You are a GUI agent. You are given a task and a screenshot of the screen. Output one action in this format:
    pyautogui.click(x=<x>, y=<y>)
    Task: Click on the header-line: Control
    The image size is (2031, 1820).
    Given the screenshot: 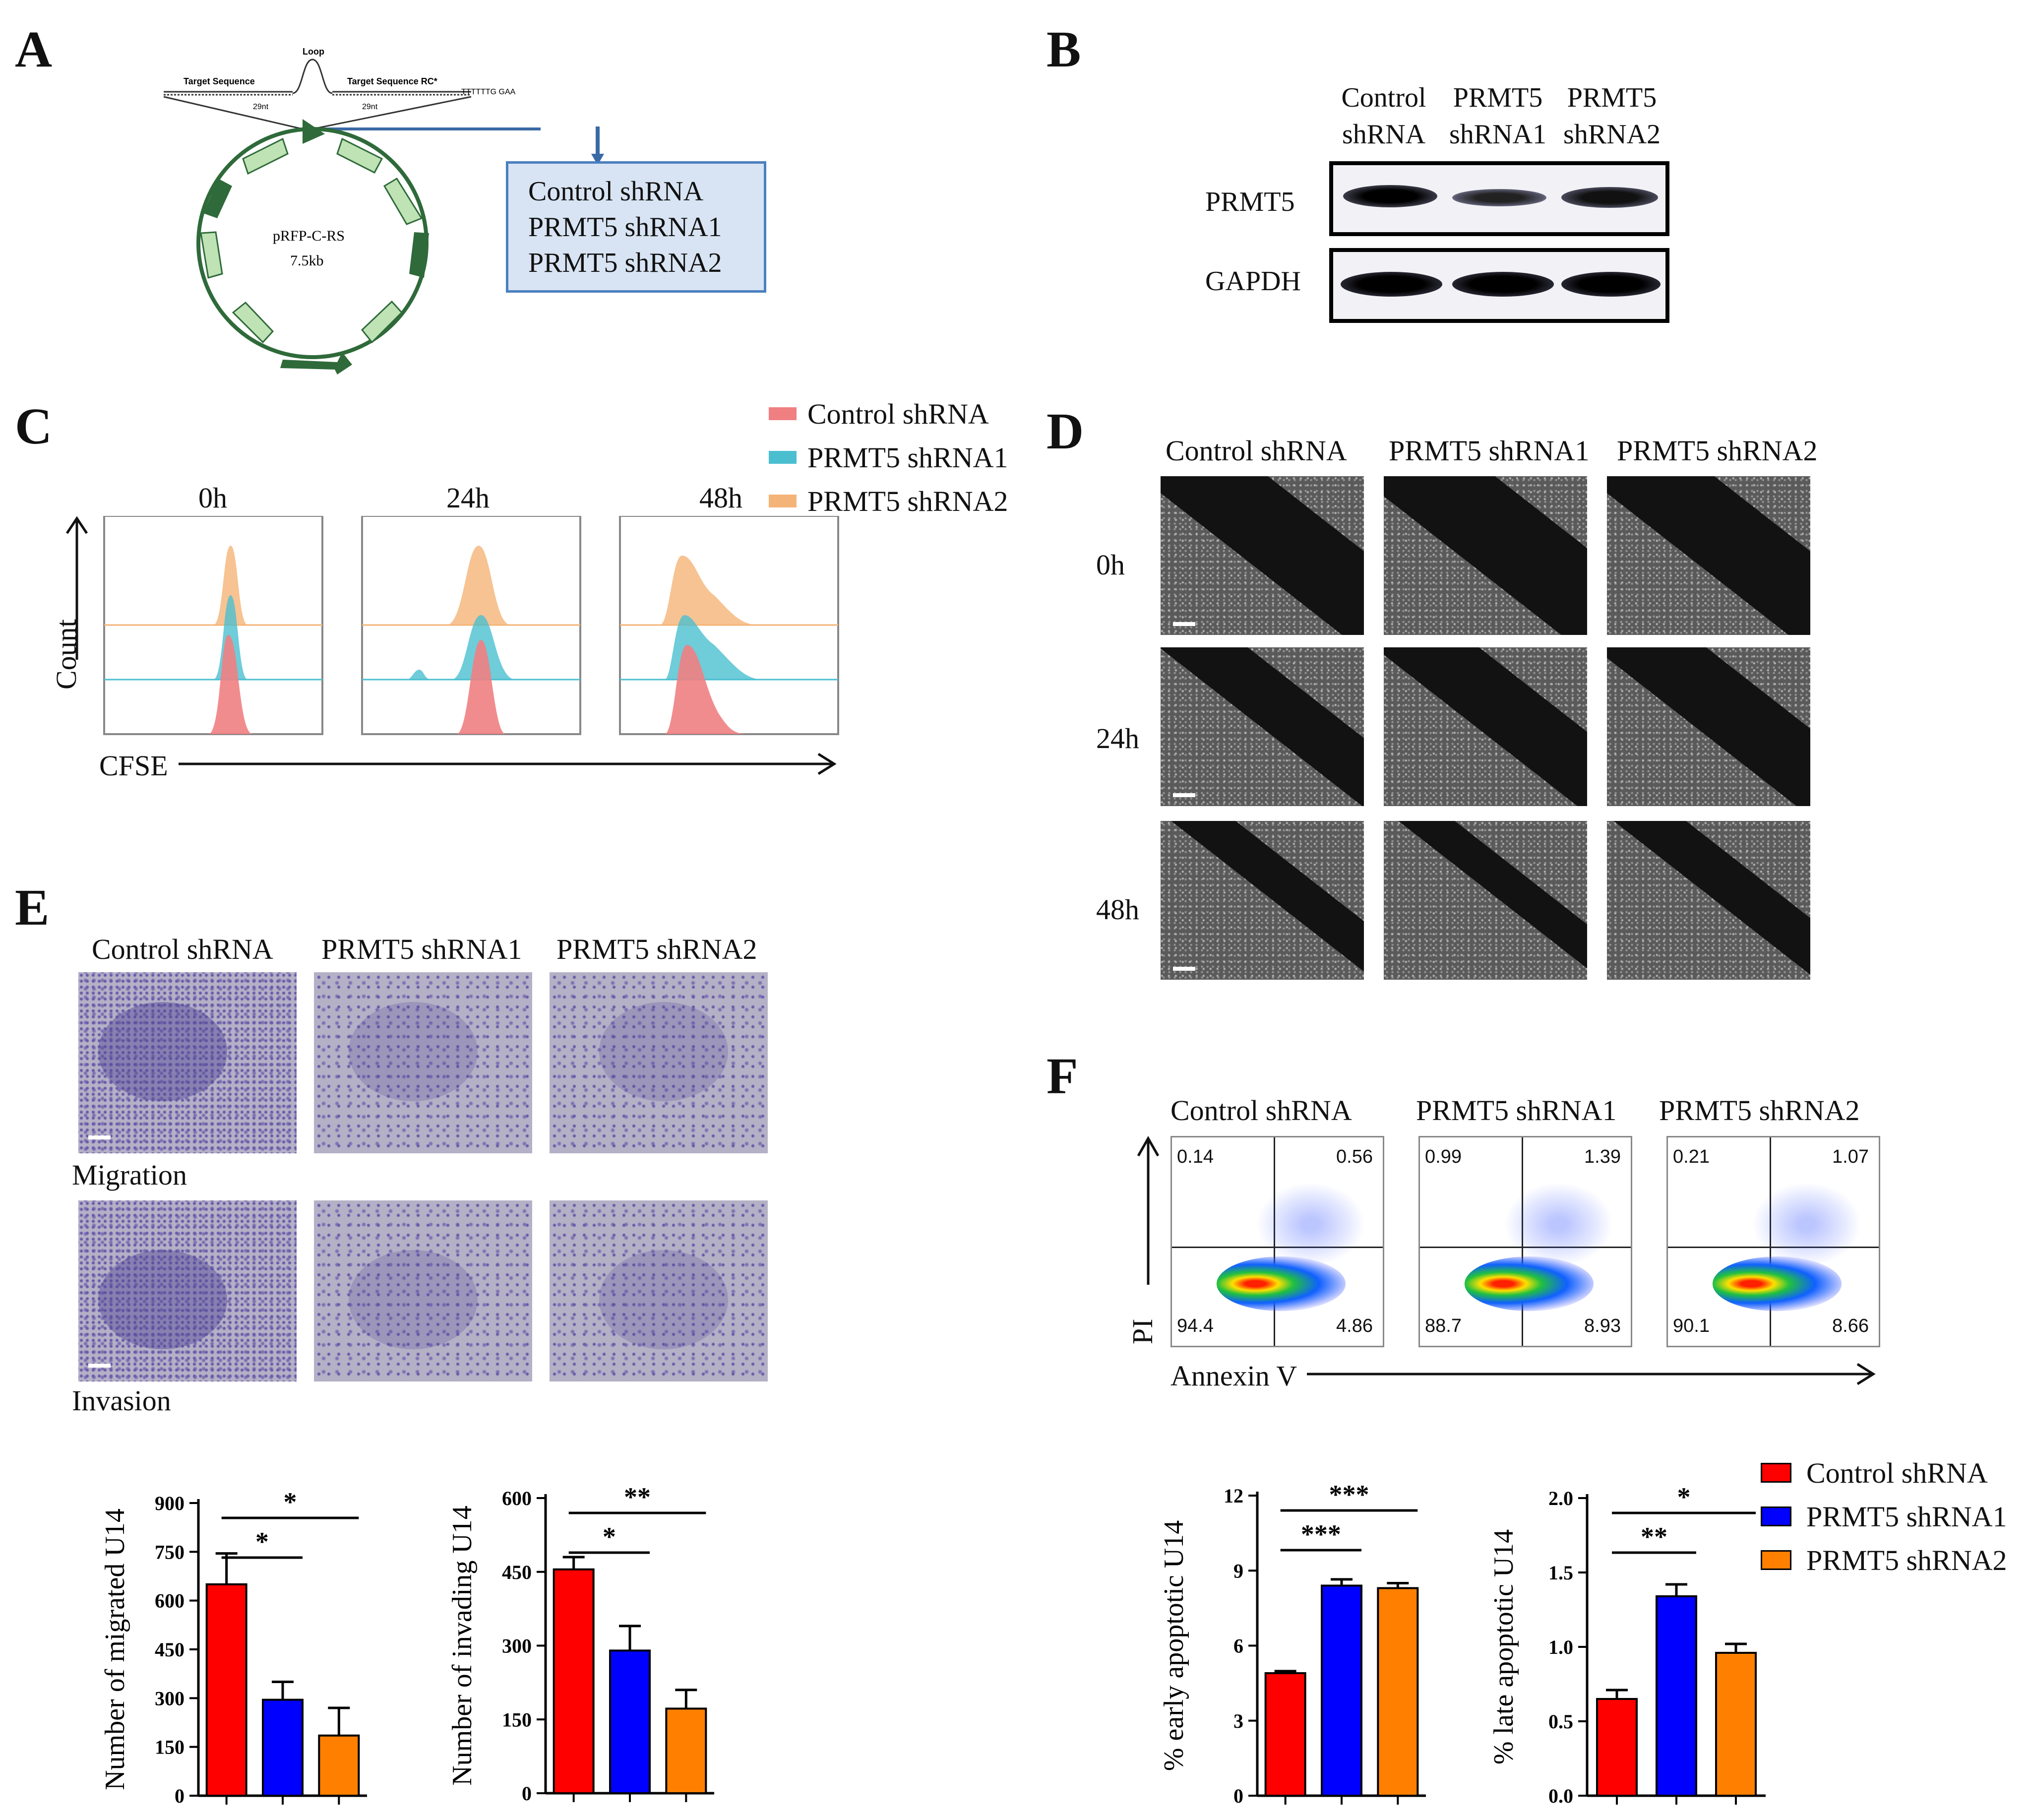 What is the action you would take?
    pyautogui.click(x=1383, y=97)
    